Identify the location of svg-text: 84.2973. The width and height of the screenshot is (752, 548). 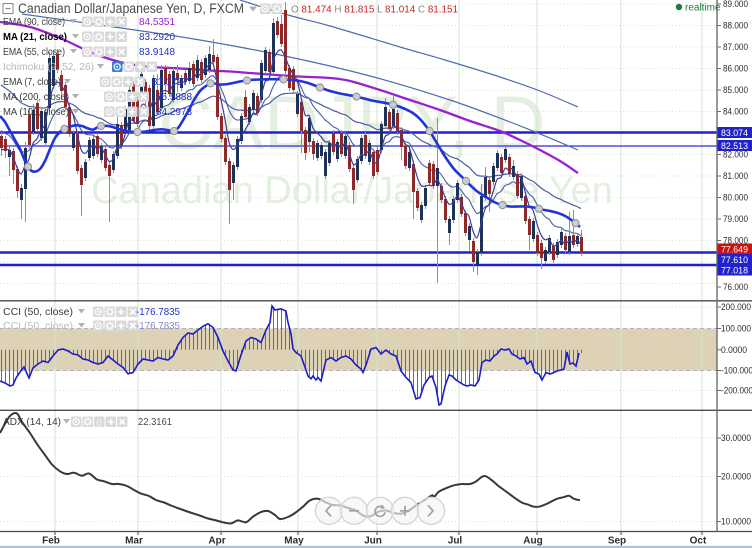
(174, 112).